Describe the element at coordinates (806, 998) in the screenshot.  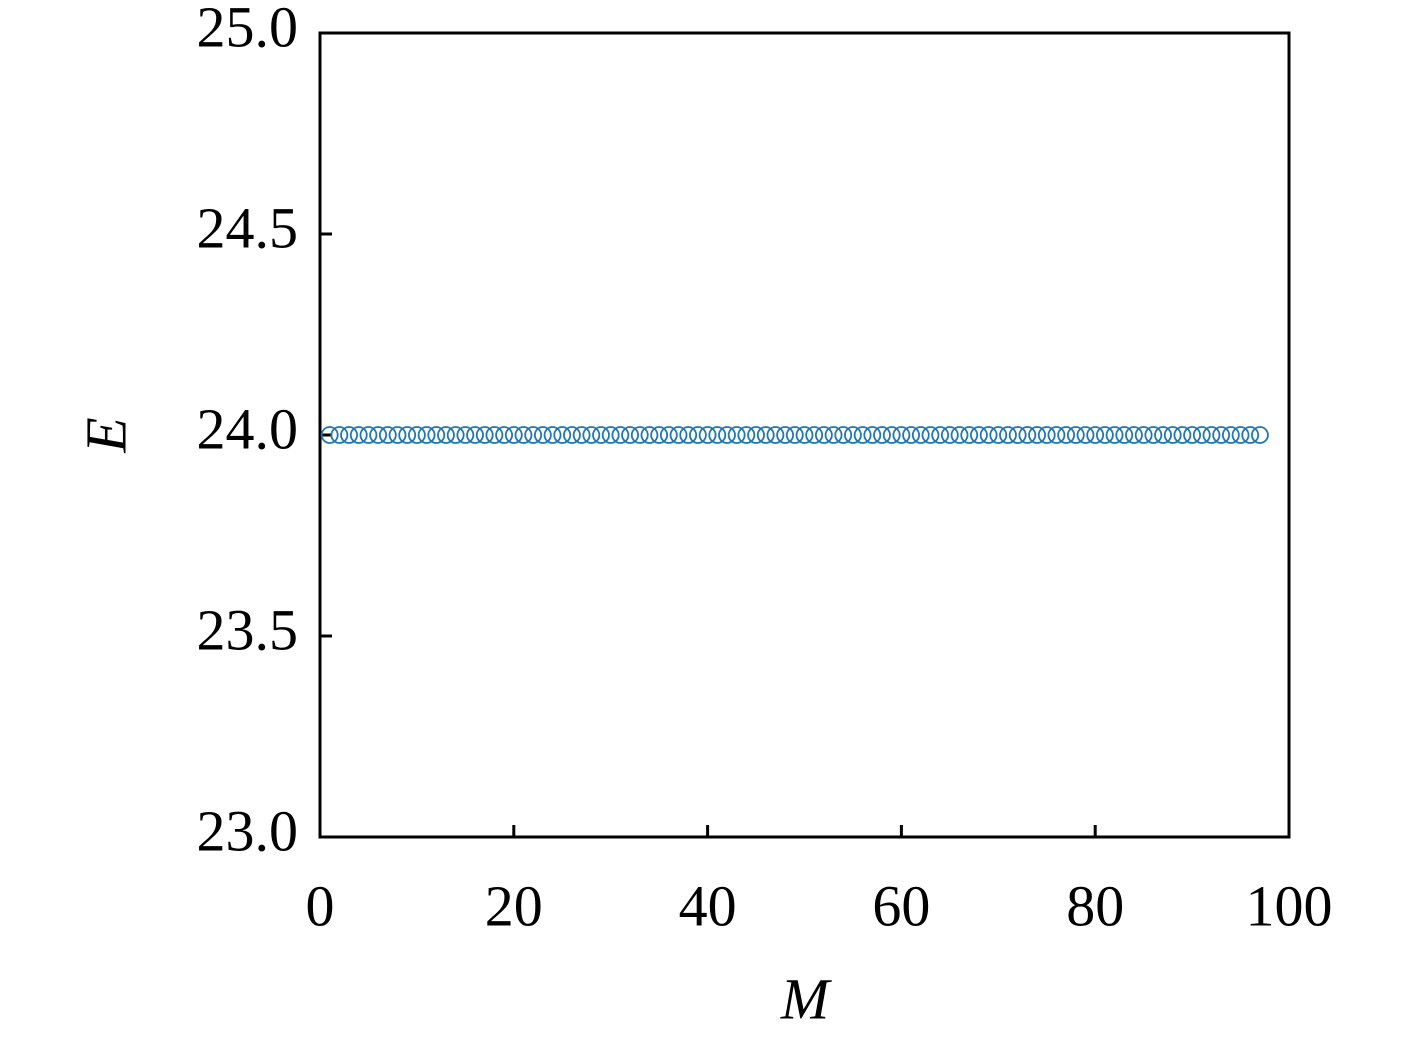
I see `x-axis-label: M` at that location.